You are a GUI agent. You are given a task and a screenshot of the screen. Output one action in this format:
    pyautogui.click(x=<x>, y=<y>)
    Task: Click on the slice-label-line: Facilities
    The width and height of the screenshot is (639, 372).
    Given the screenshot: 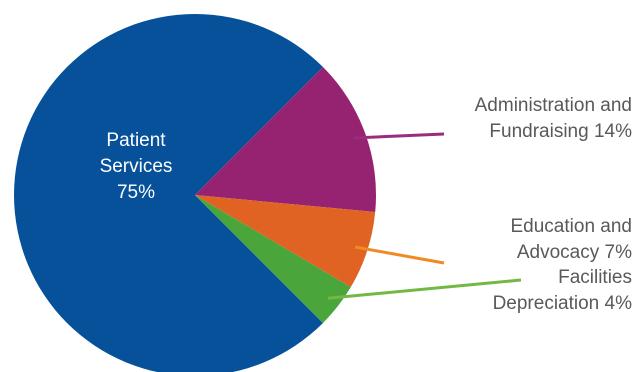 What is the action you would take?
    pyautogui.click(x=595, y=277)
    